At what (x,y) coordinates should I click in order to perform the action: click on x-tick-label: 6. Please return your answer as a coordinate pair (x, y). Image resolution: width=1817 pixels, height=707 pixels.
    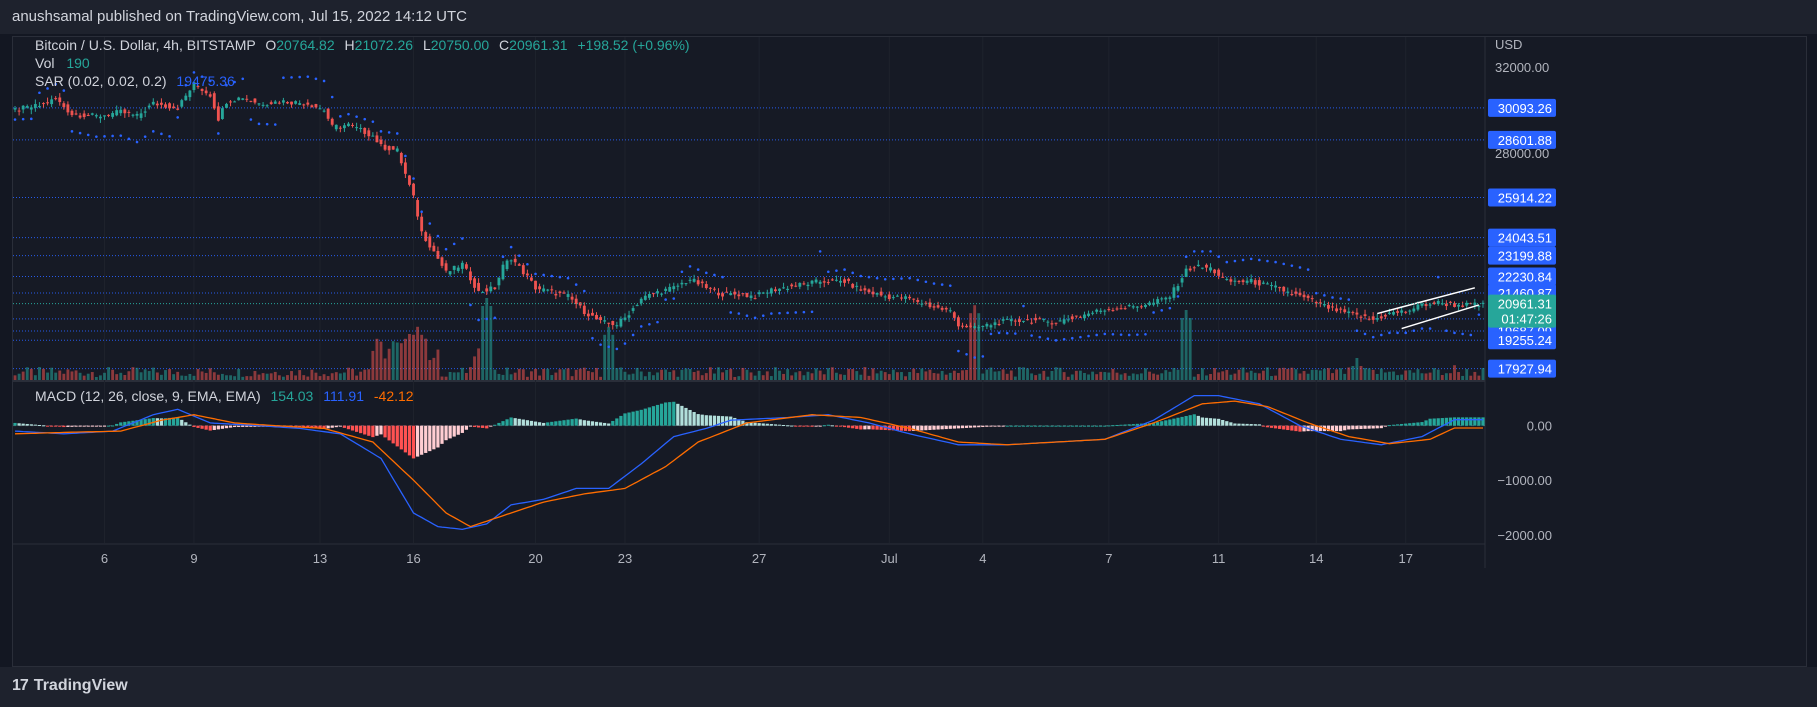
    Looking at the image, I should click on (104, 558).